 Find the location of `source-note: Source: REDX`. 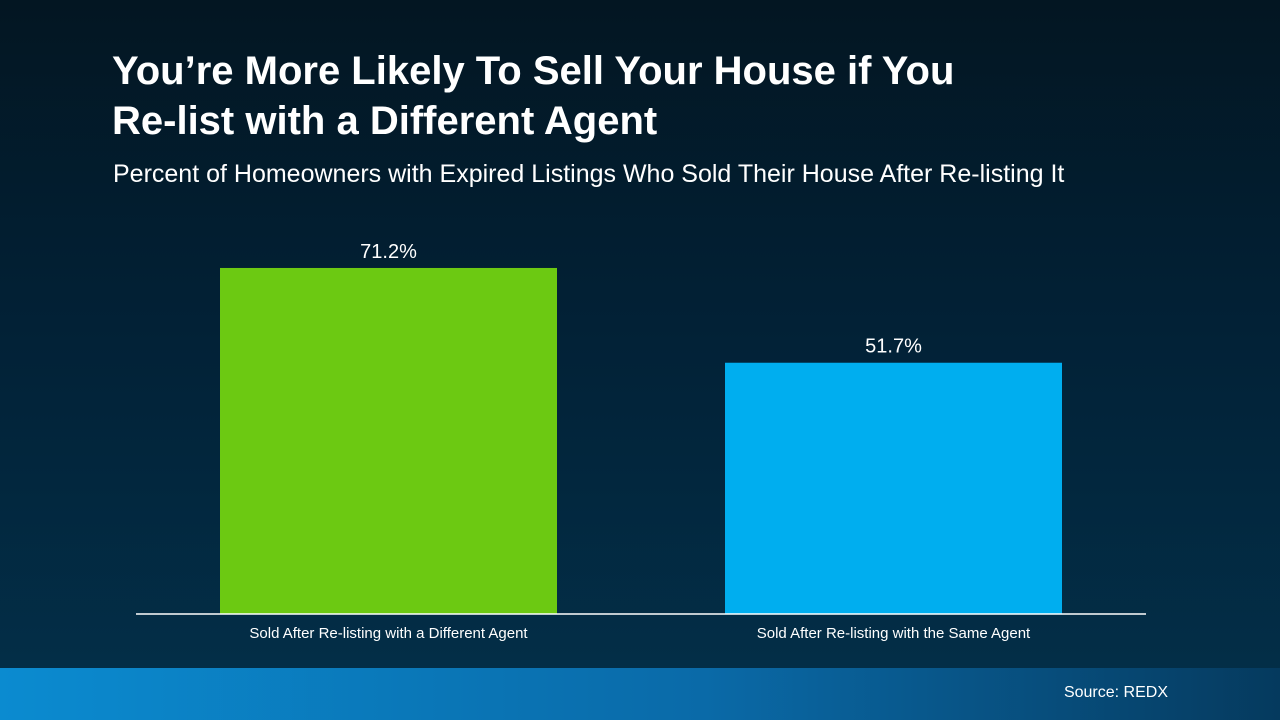

source-note: Source: REDX is located at coordinates (1115, 692).